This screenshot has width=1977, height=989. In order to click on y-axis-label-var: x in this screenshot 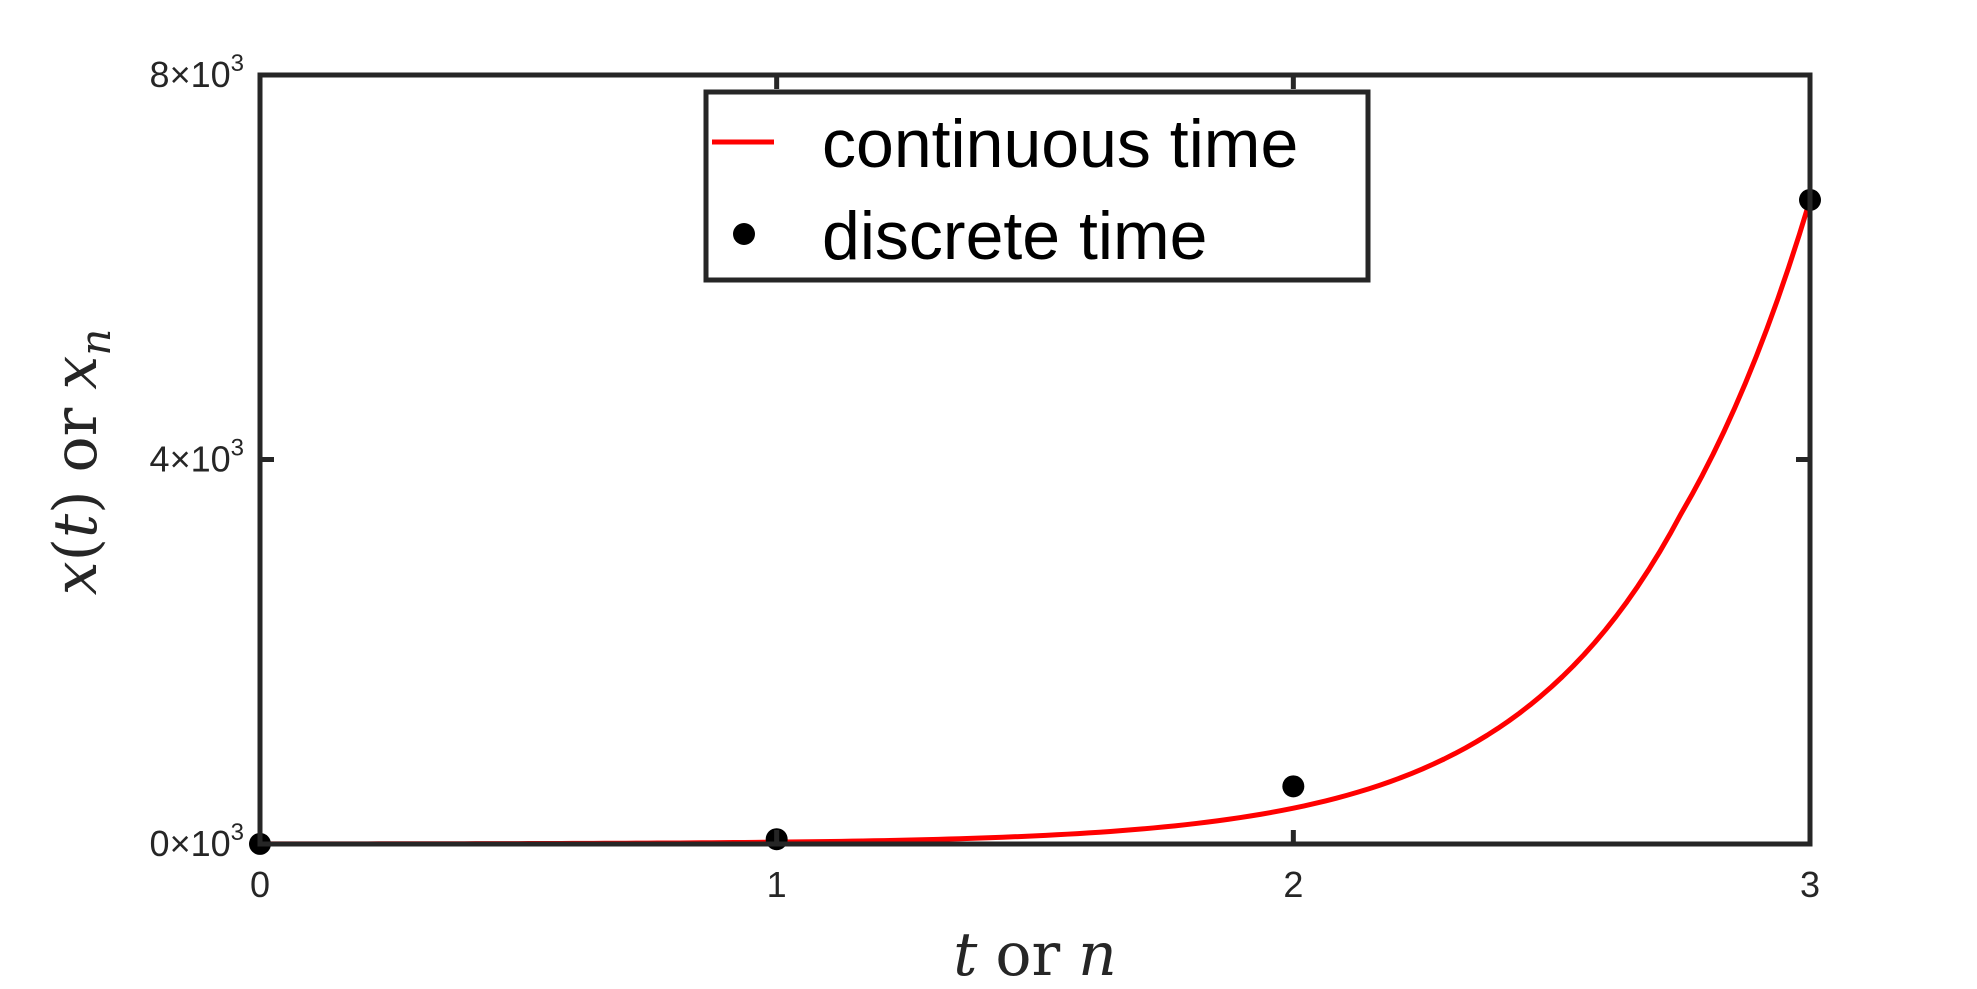, I will do `click(76, 373)`.